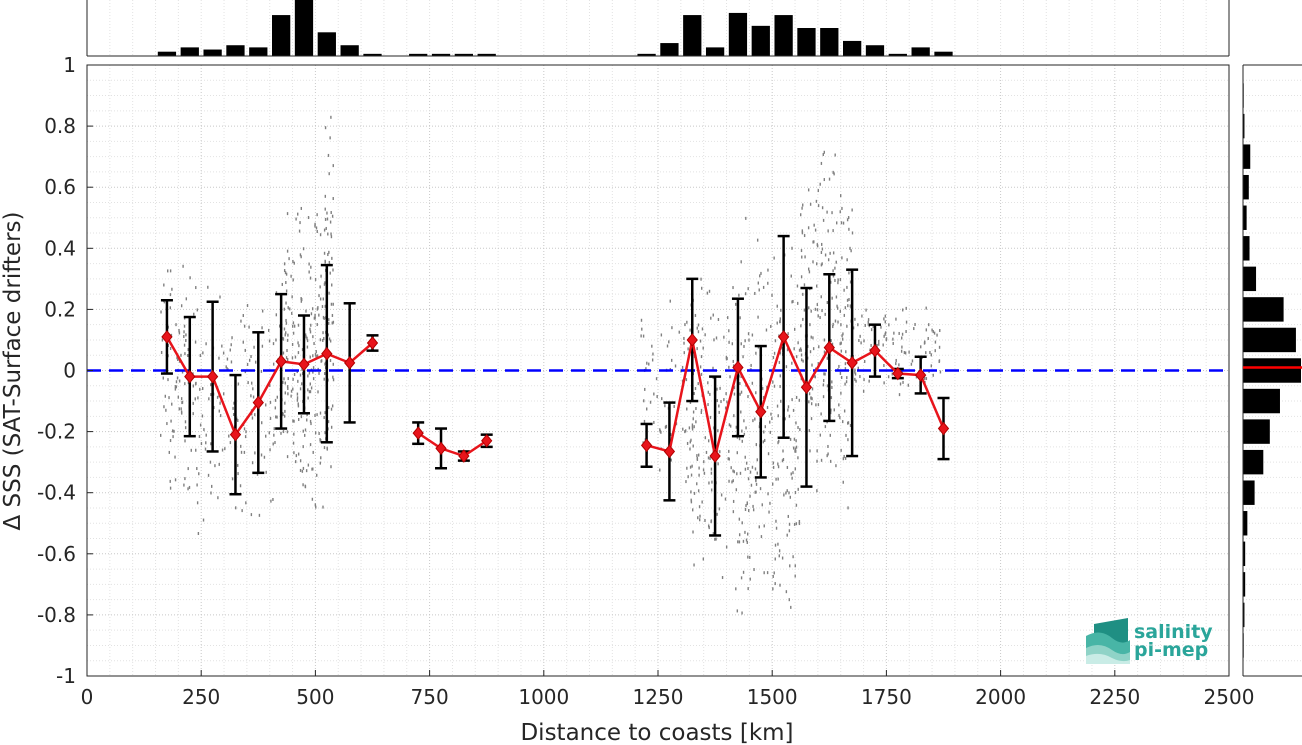  Describe the element at coordinates (56, 554) in the screenshot. I see `y-tick-label: -0.6` at that location.